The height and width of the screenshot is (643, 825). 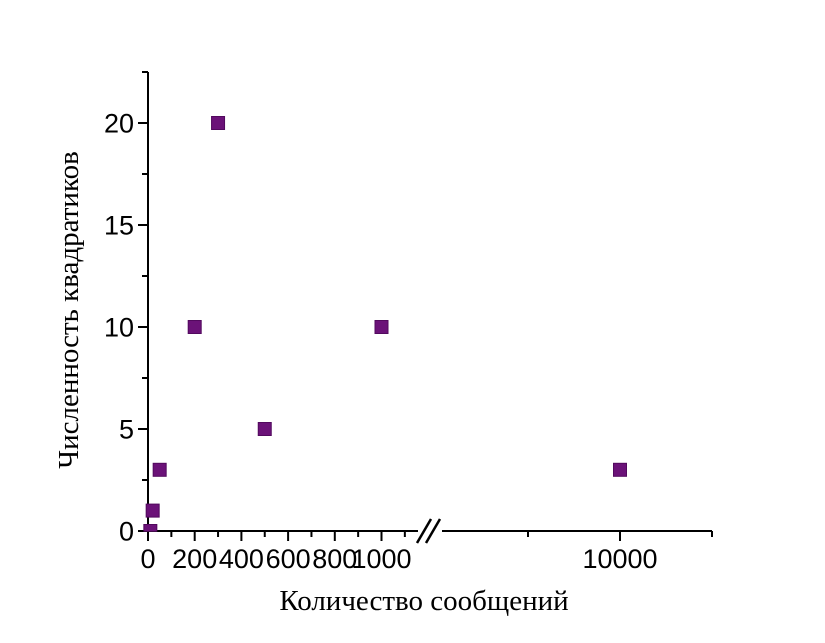 What do you see at coordinates (194, 559) in the screenshot?
I see `x-tick-label: 200` at bounding box center [194, 559].